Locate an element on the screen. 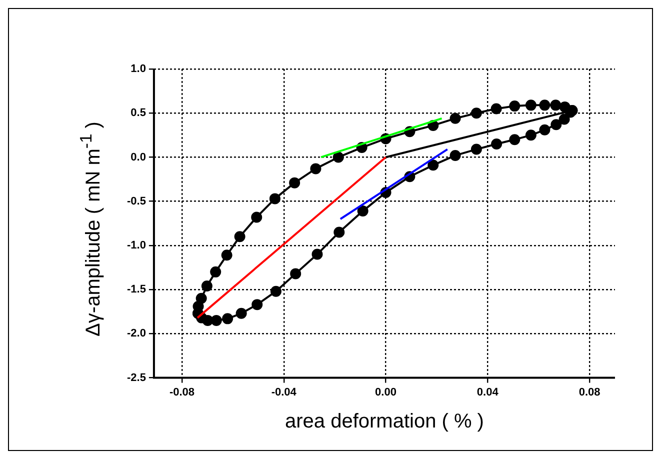 The width and height of the screenshot is (661, 459). y-tick-label: 0.0 is located at coordinates (138, 157).